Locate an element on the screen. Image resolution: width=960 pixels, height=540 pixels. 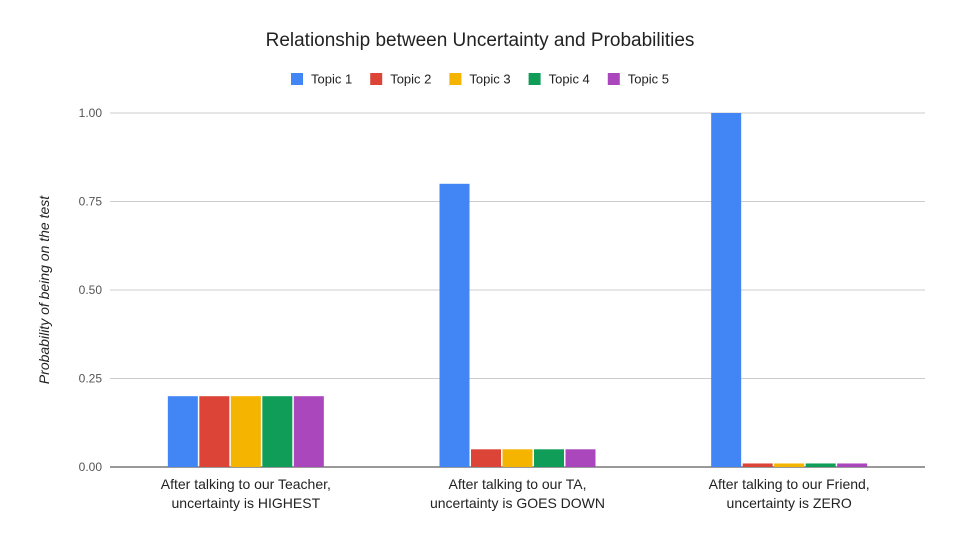
y-tick-label: 0.50 is located at coordinates (91, 290).